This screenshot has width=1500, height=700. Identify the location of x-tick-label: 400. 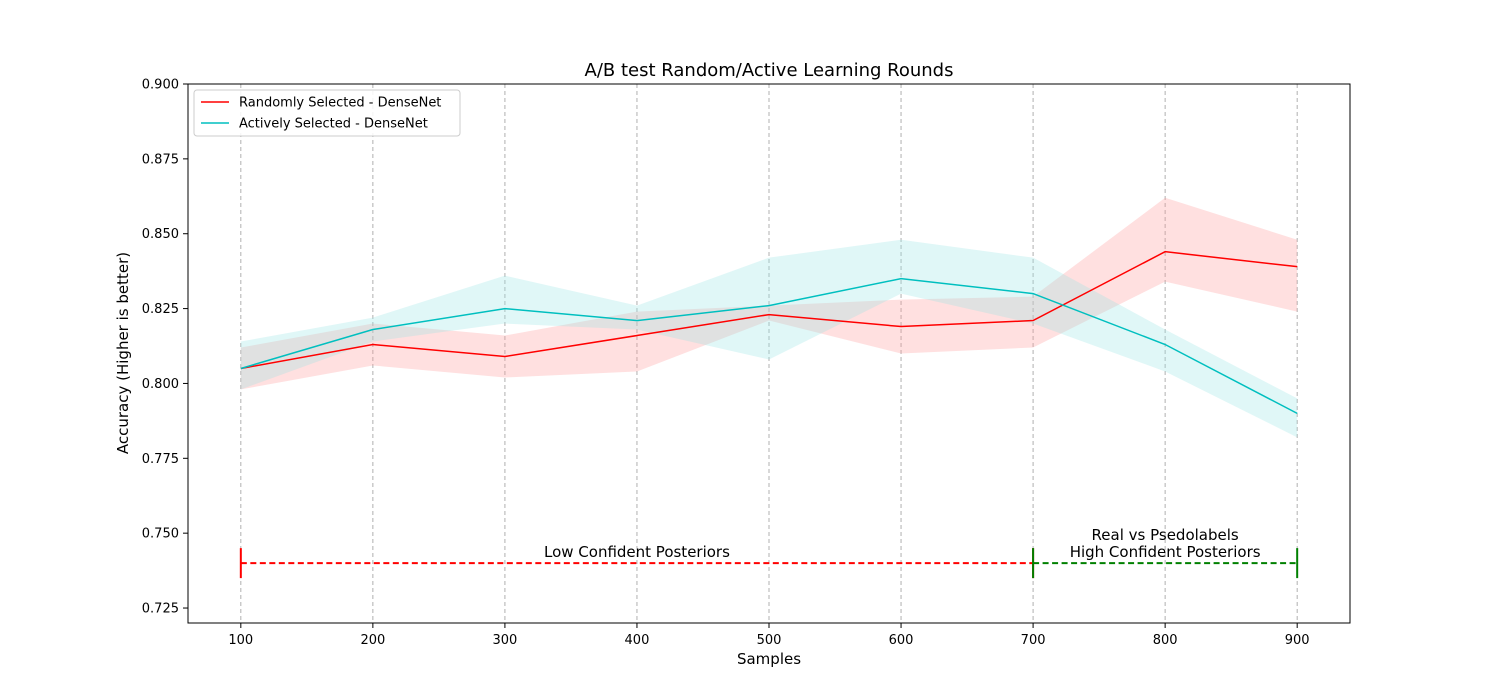
(637, 640).